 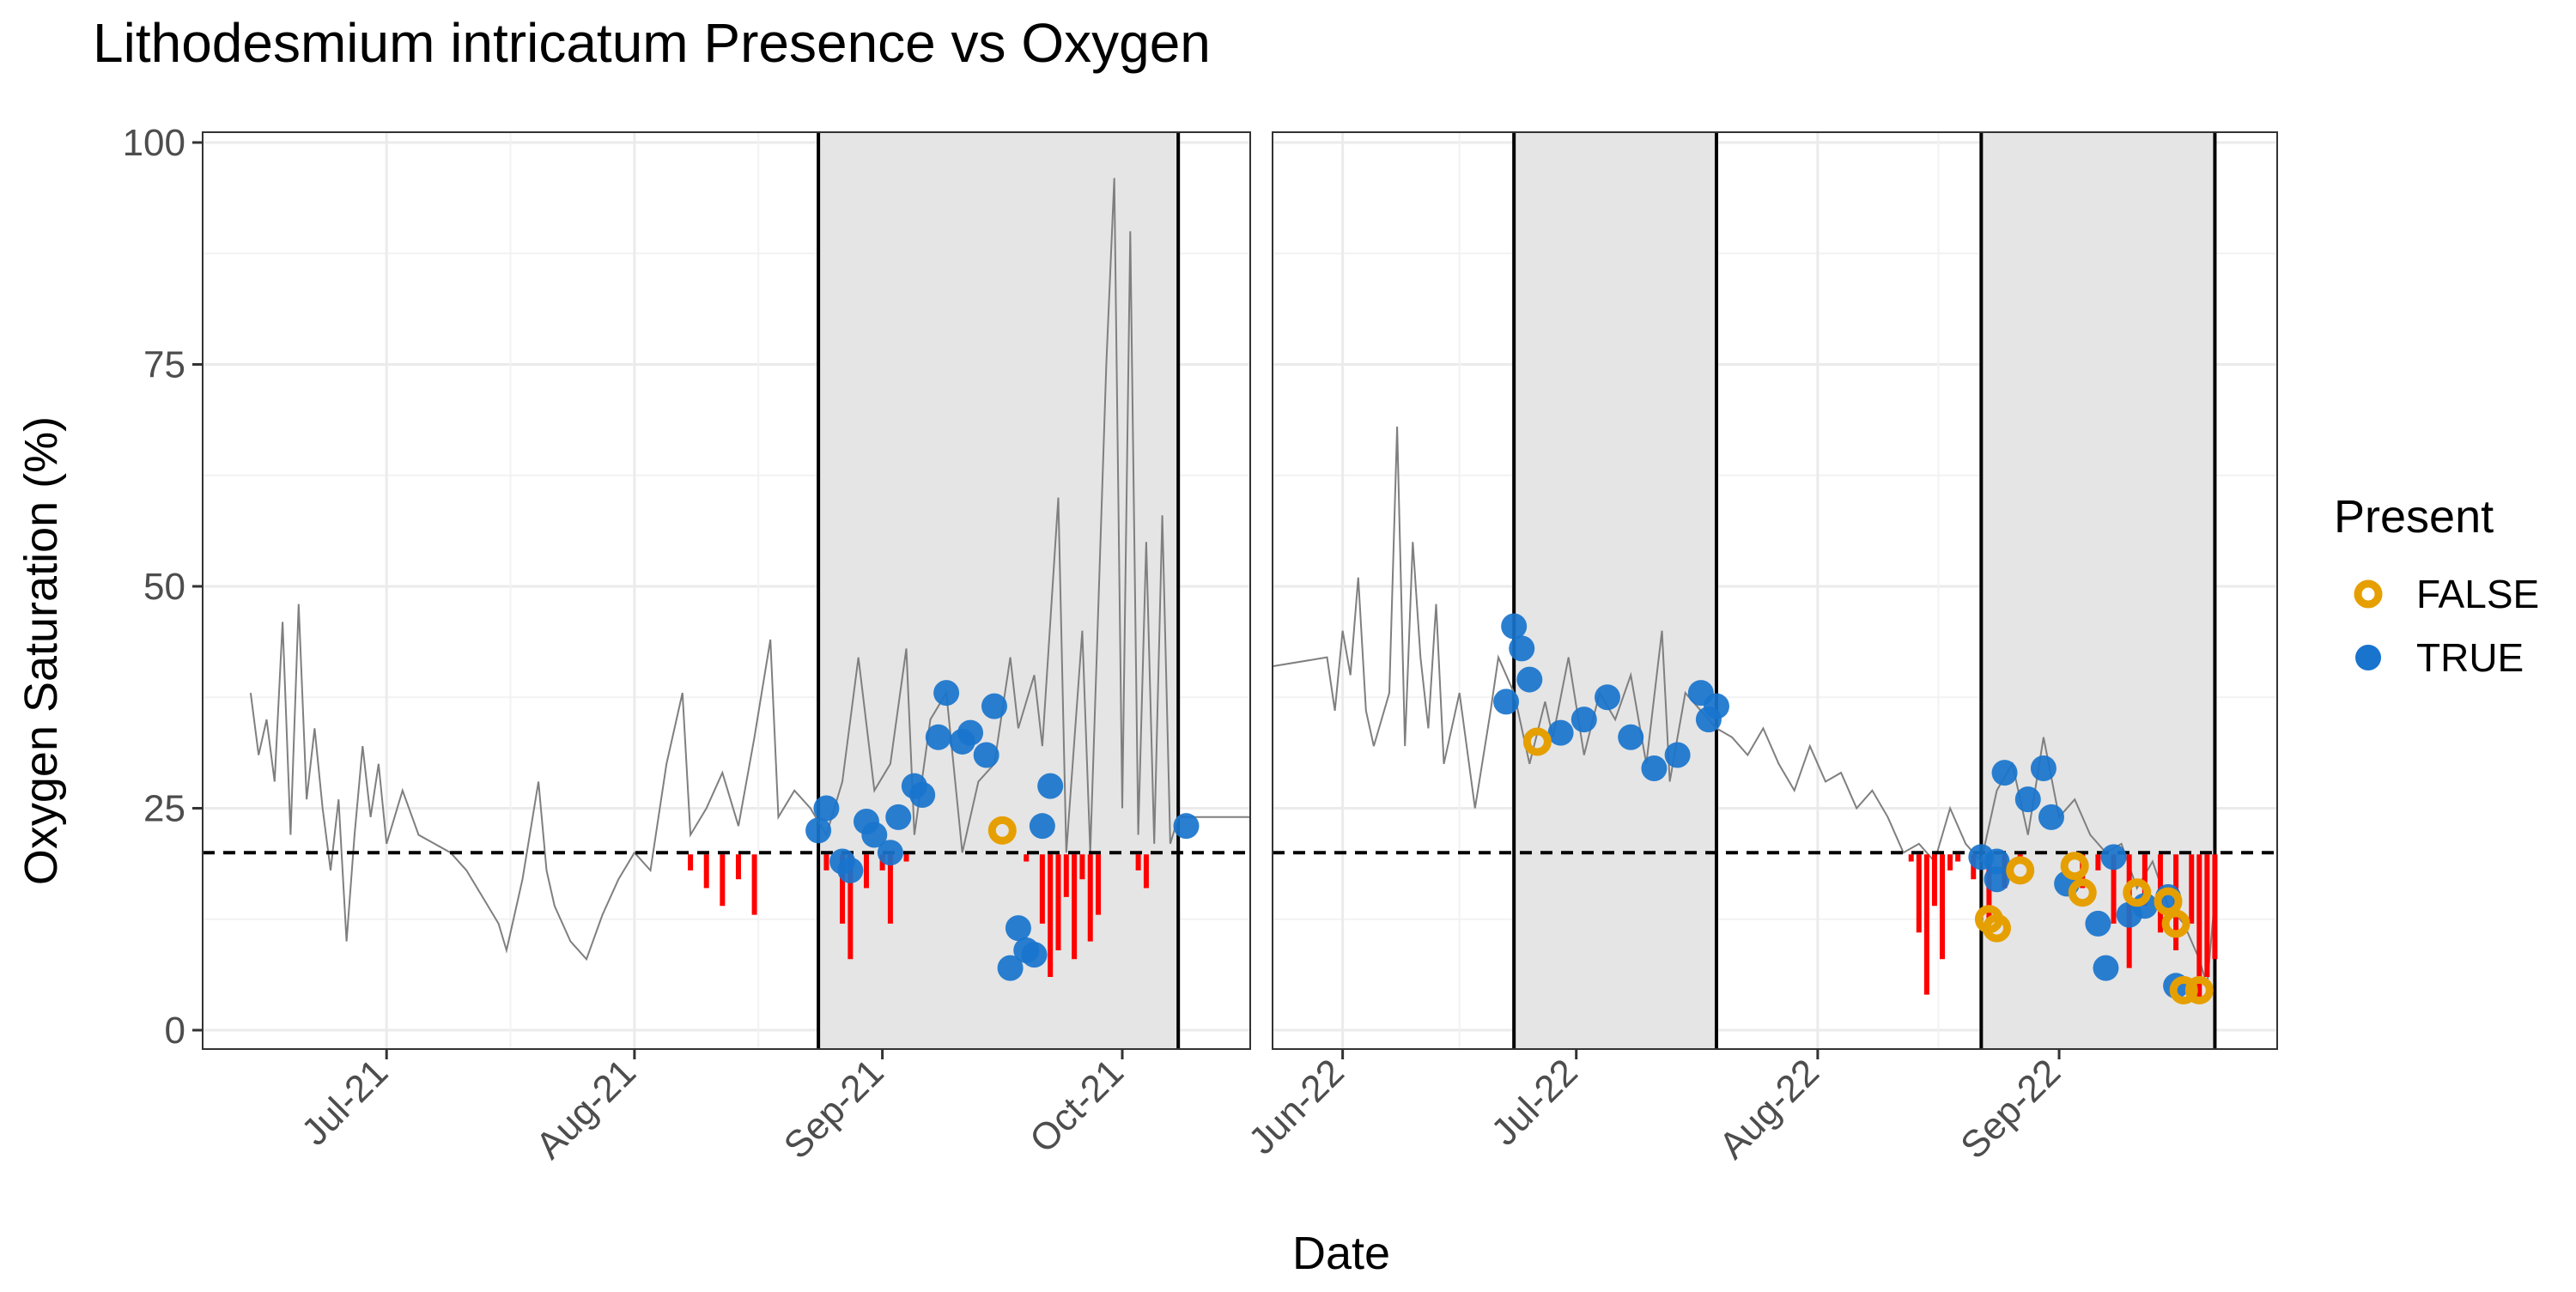 I want to click on legend-entry: FALSE, so click(x=2446, y=594).